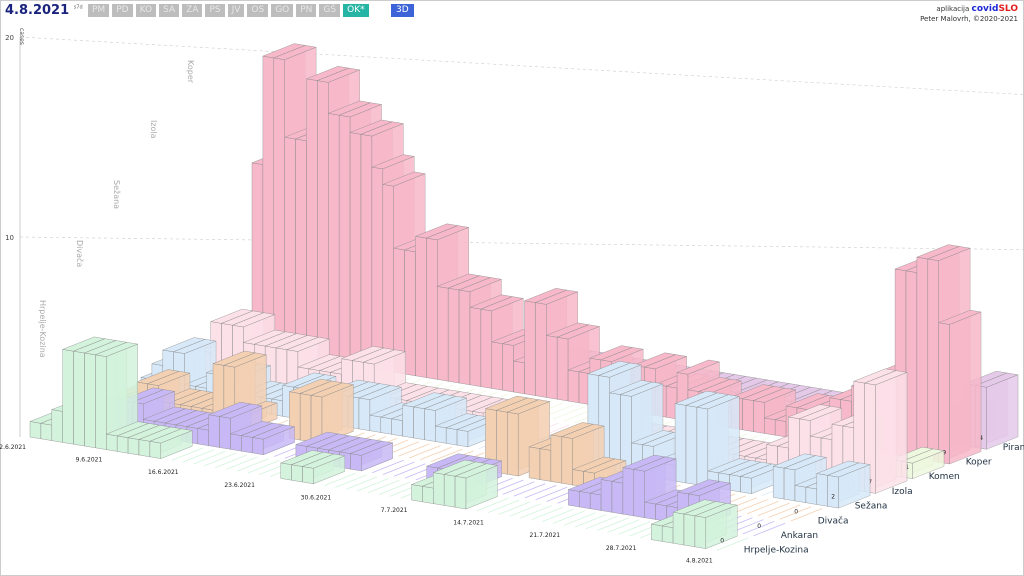  What do you see at coordinates (306, 10) in the screenshot?
I see `tab-9: PN` at bounding box center [306, 10].